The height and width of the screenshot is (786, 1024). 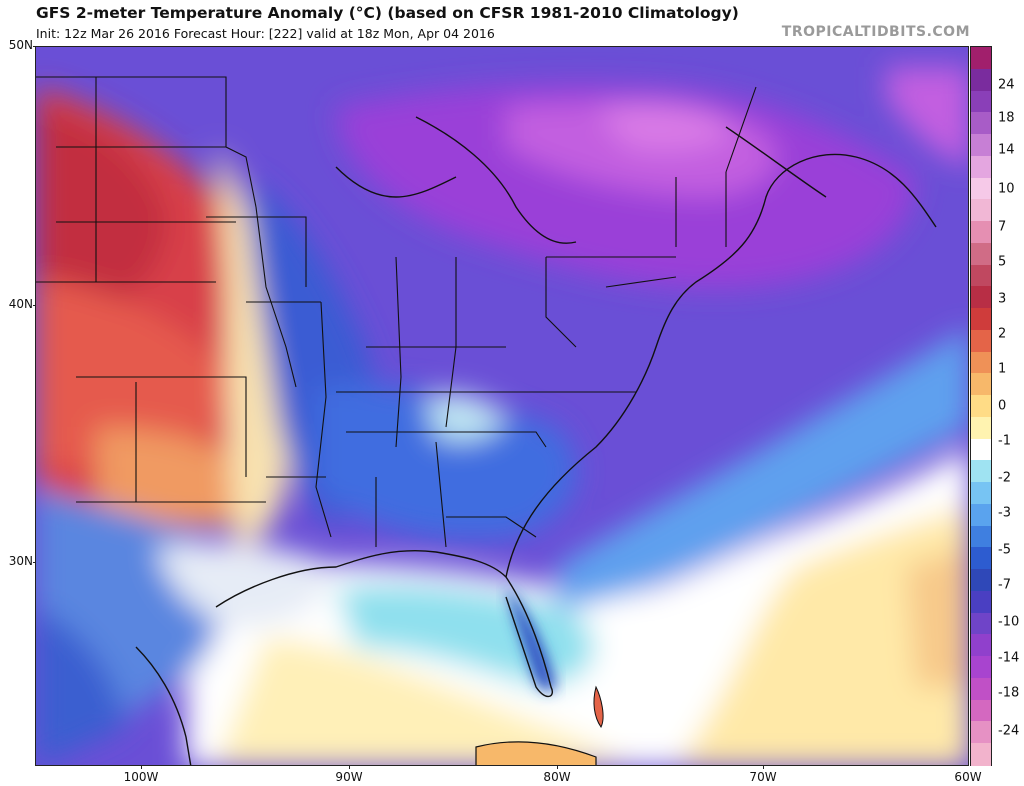 What do you see at coordinates (875, 32) in the screenshot?
I see `brand-label: TROPICALTIDBITS.COM` at bounding box center [875, 32].